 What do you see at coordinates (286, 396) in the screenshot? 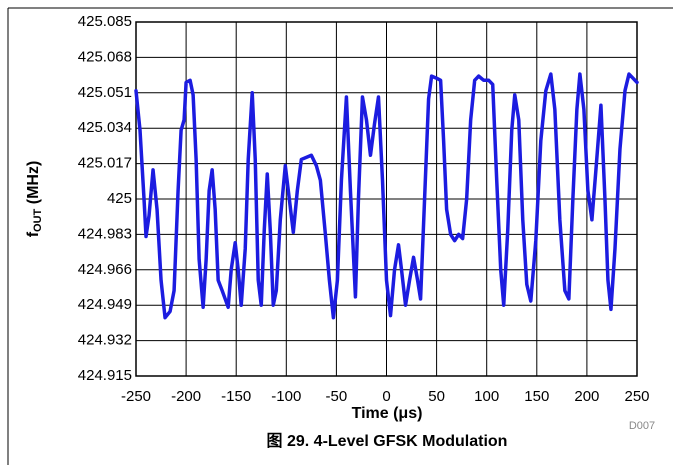
I see `x-tick-label: -100` at bounding box center [286, 396].